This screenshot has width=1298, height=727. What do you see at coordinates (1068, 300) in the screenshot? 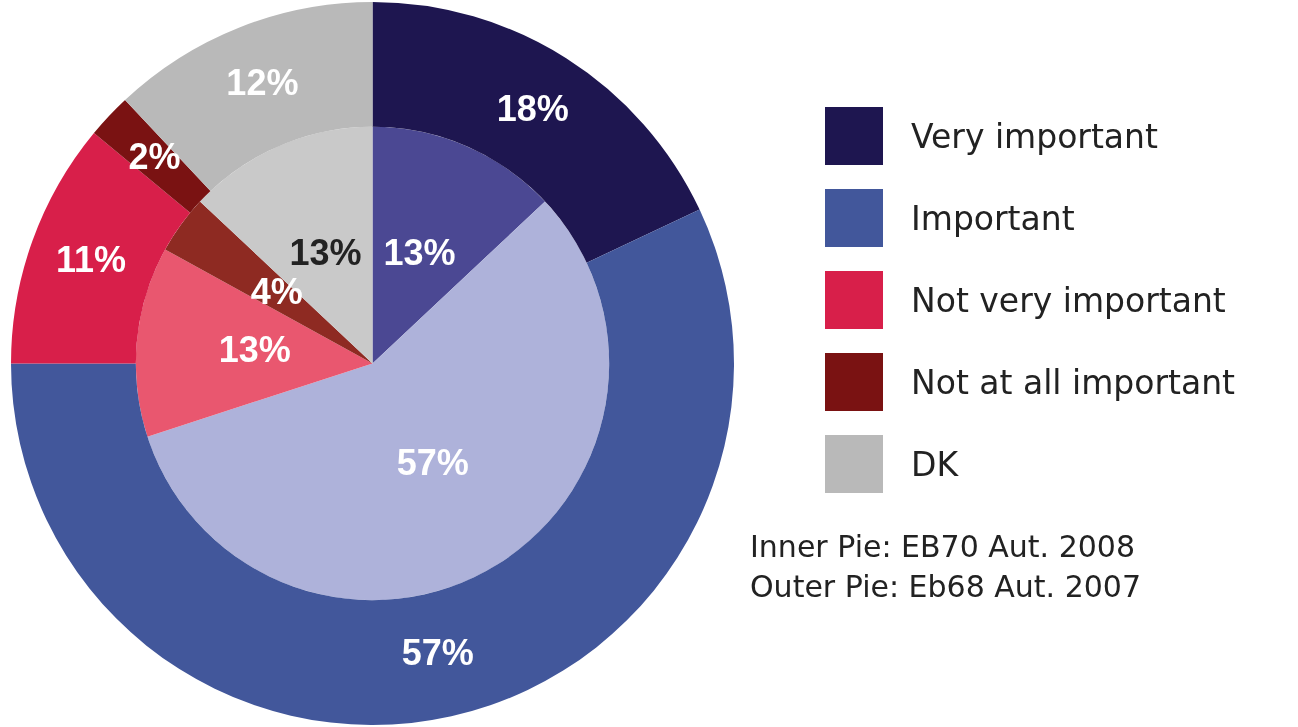
I see `legend-label: Not very important` at bounding box center [1068, 300].